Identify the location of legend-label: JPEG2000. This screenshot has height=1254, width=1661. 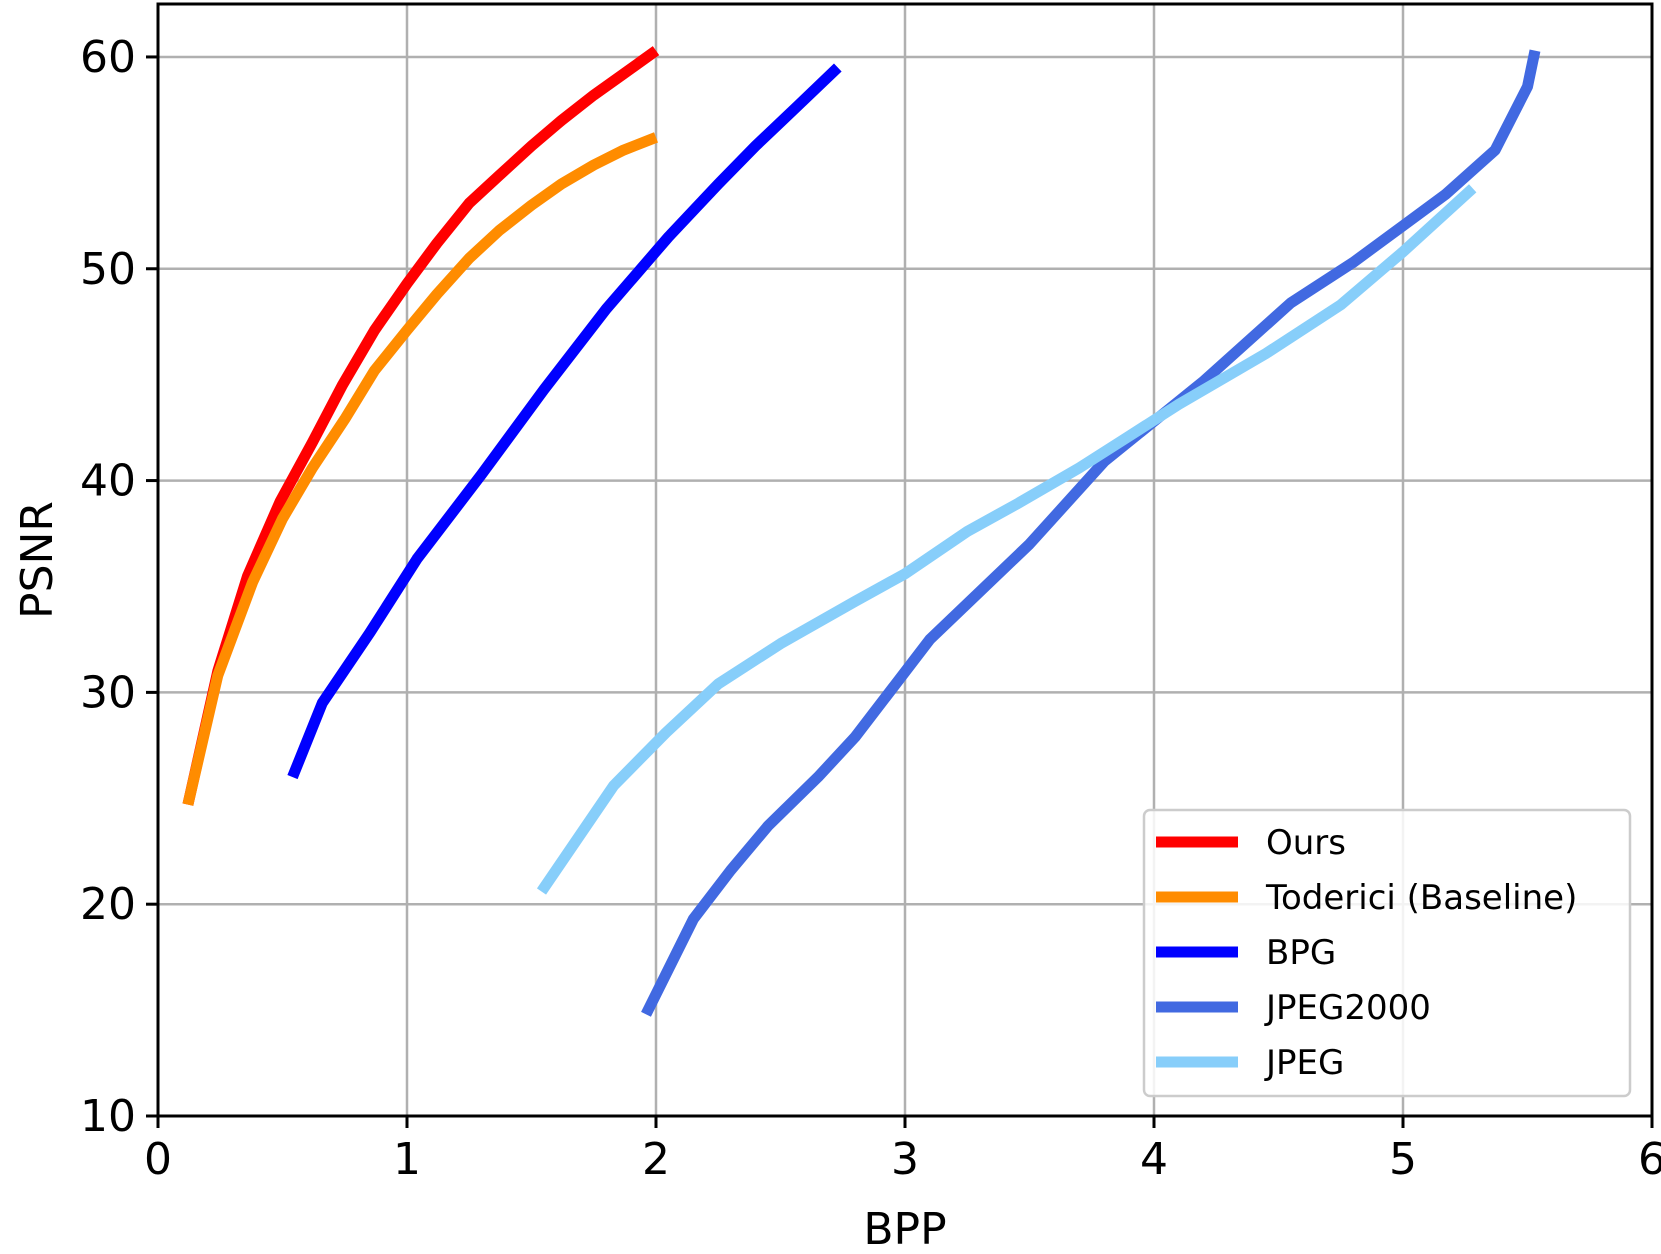
(1347, 1008).